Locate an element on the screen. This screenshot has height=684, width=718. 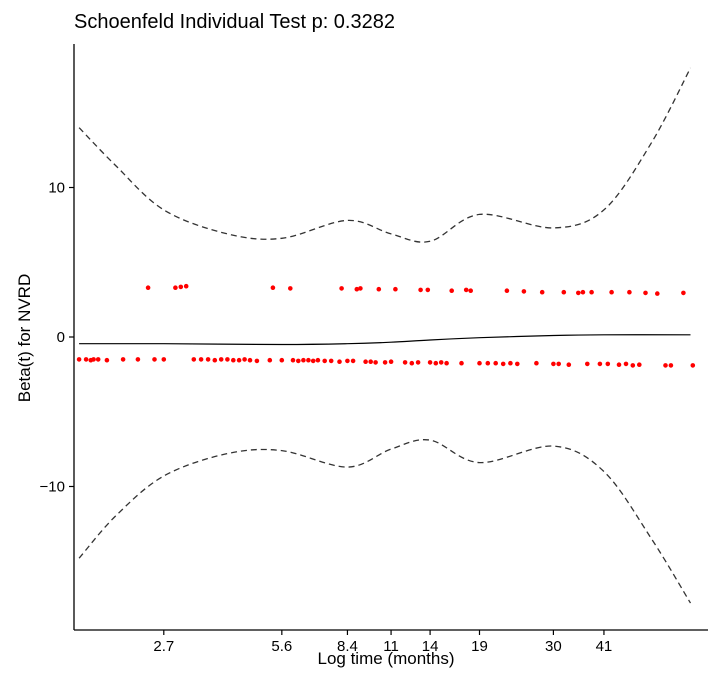
fit-line-group is located at coordinates (385, 340).